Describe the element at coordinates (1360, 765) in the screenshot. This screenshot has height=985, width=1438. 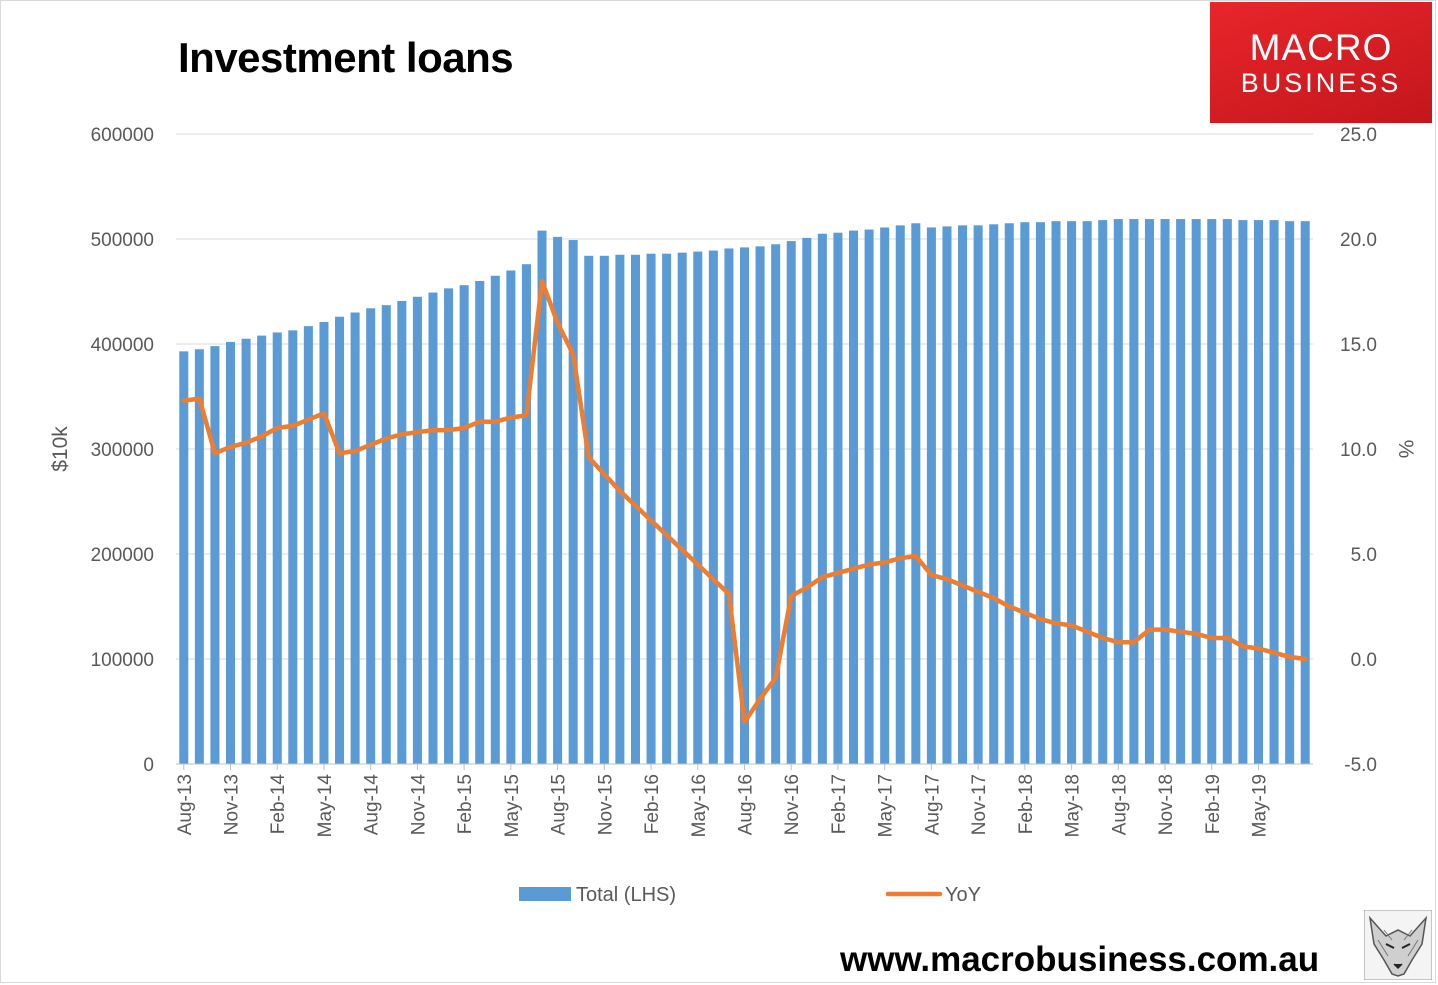
I see `y-right-tick-label: -5.0` at that location.